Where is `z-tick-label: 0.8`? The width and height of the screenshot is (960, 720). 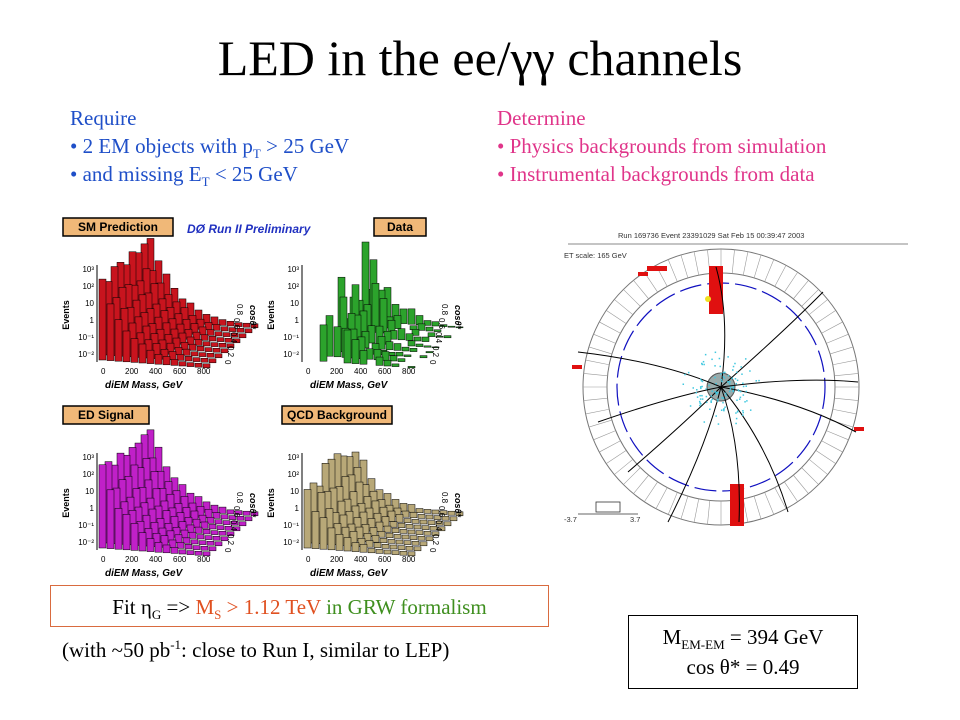 z-tick-label: 0.8 is located at coordinates (444, 310).